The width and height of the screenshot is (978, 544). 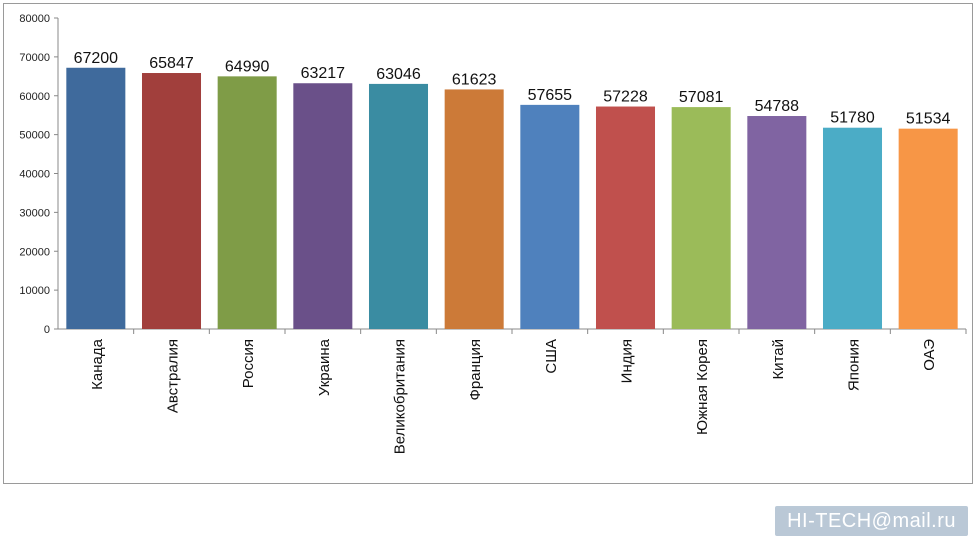 I want to click on x-tick-label-6: США, so click(x=551, y=356).